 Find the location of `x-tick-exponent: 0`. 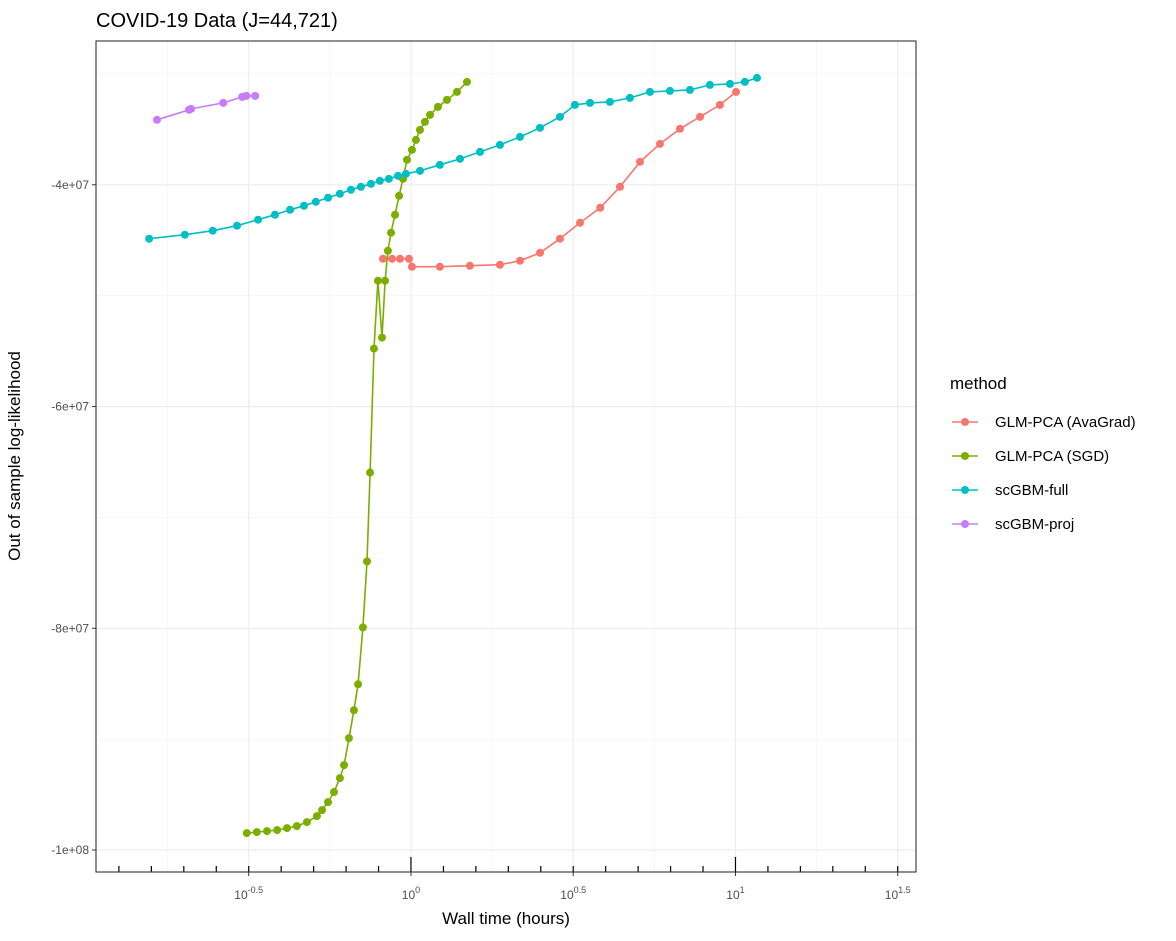

x-tick-exponent: 0 is located at coordinates (417, 890).